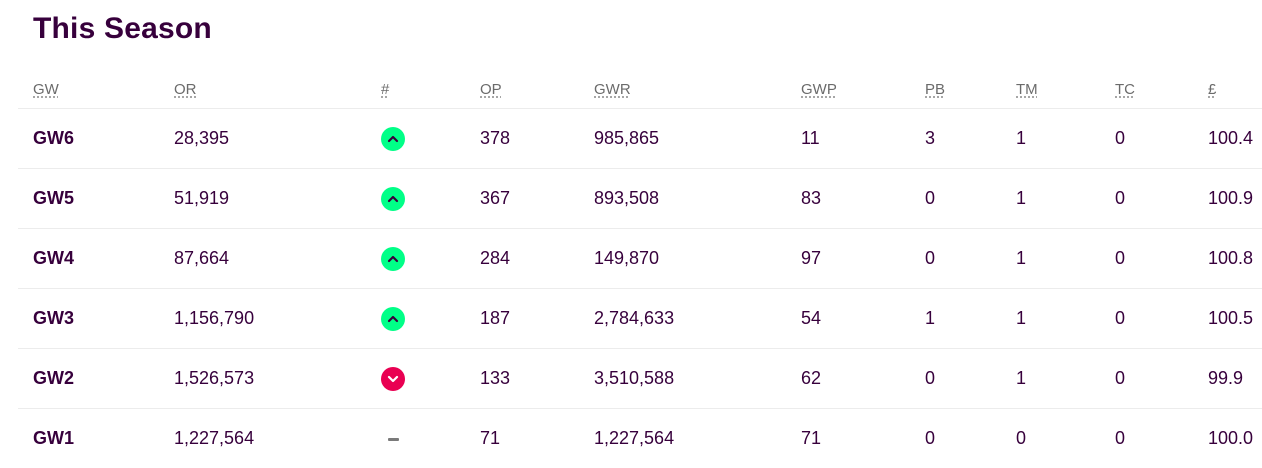 The width and height of the screenshot is (1262, 468). Describe the element at coordinates (970, 139) in the screenshot. I see `cell-pb: 3` at that location.